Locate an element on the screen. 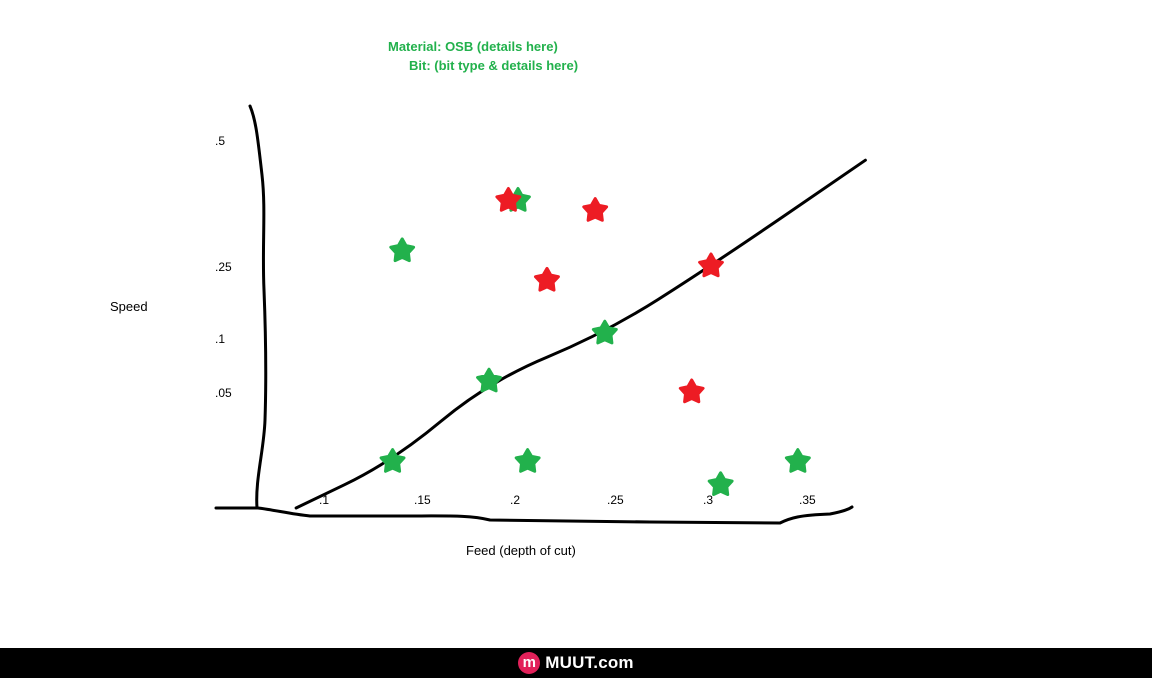  x-tick-label-0.3: .3 is located at coordinates (708, 500).